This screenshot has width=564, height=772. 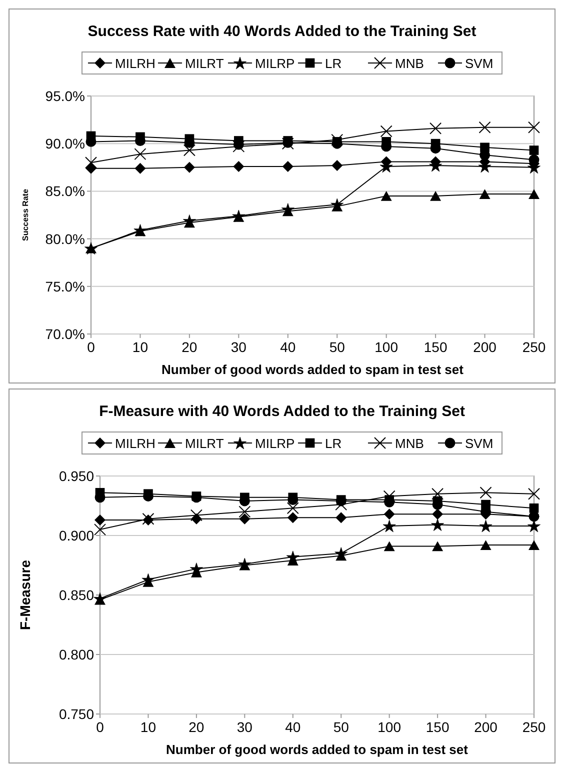 What do you see at coordinates (76, 714) in the screenshot?
I see `y-tick-label: 0.750` at bounding box center [76, 714].